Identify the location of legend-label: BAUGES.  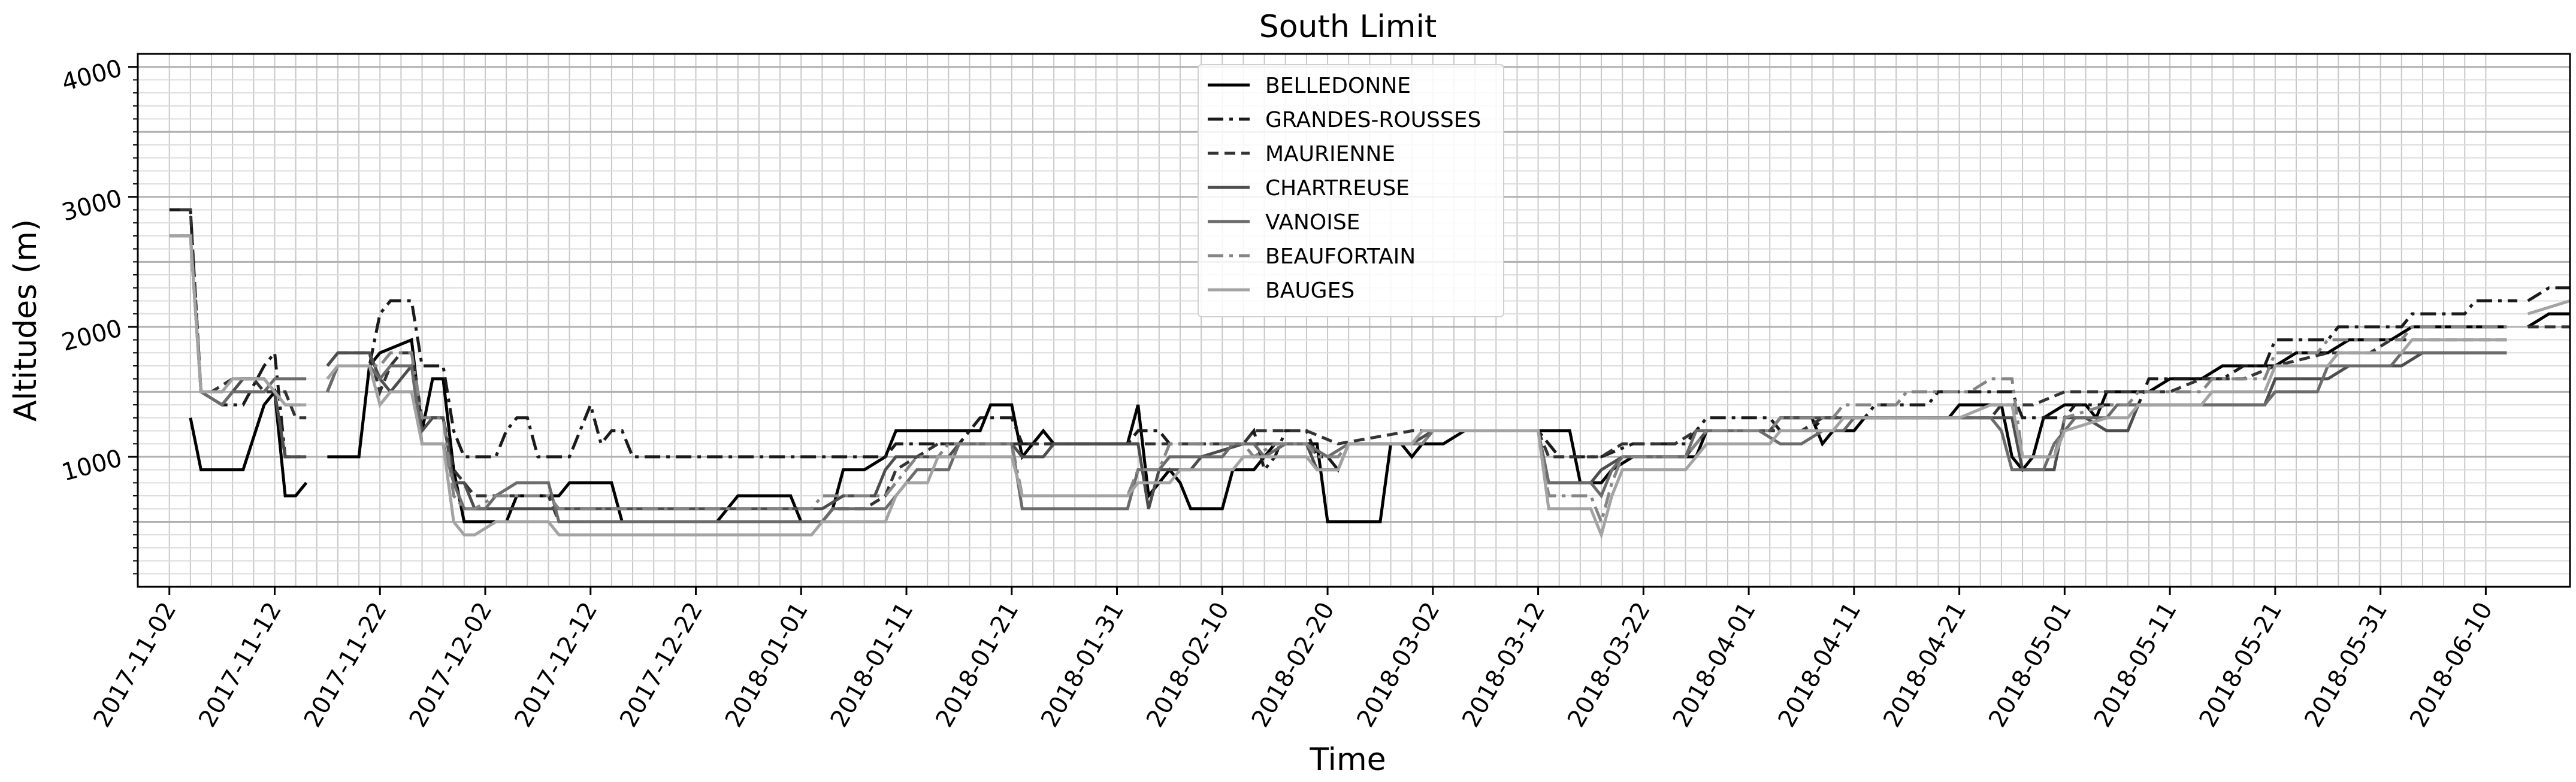
(1309, 290).